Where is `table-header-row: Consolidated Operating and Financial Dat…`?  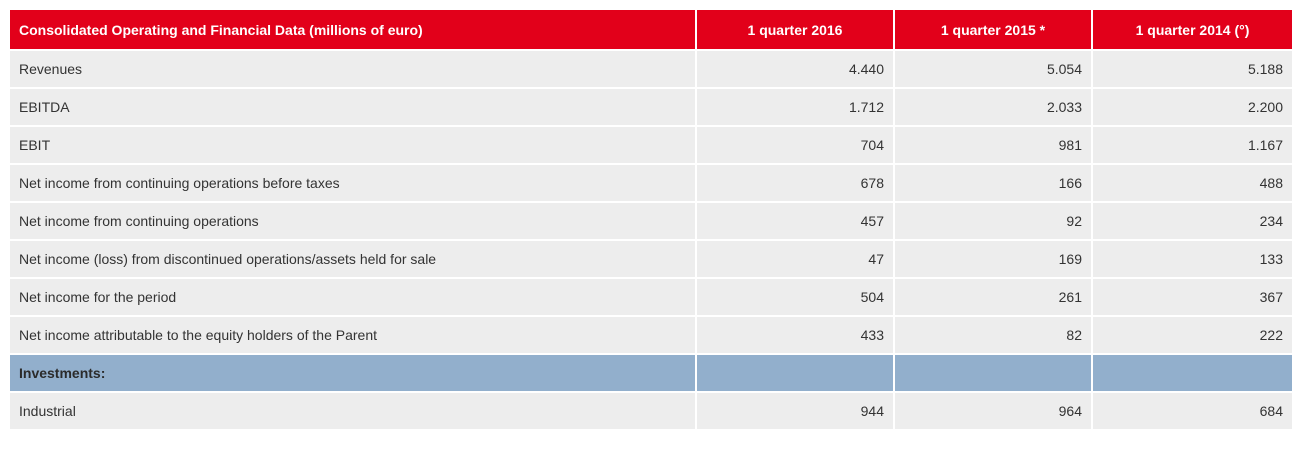 table-header-row: Consolidated Operating and Financial Dat… is located at coordinates (651, 30).